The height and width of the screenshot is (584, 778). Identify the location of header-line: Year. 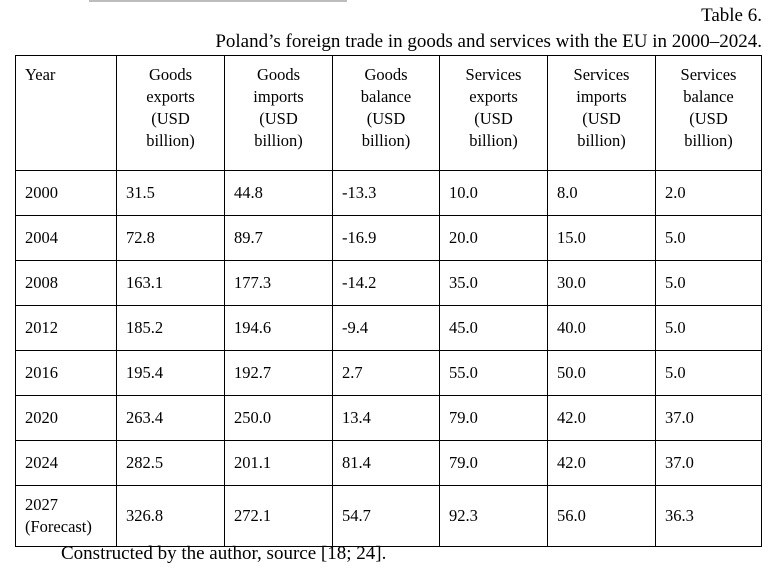
(40, 74).